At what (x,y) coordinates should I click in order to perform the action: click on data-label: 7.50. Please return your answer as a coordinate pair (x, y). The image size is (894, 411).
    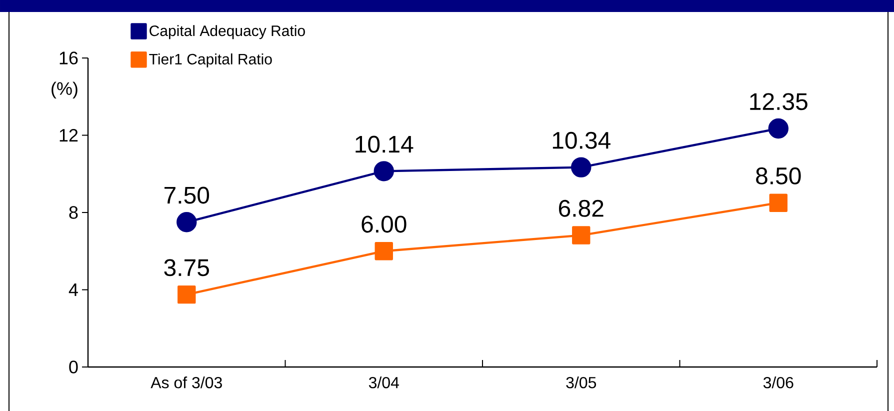
    Looking at the image, I should click on (187, 195).